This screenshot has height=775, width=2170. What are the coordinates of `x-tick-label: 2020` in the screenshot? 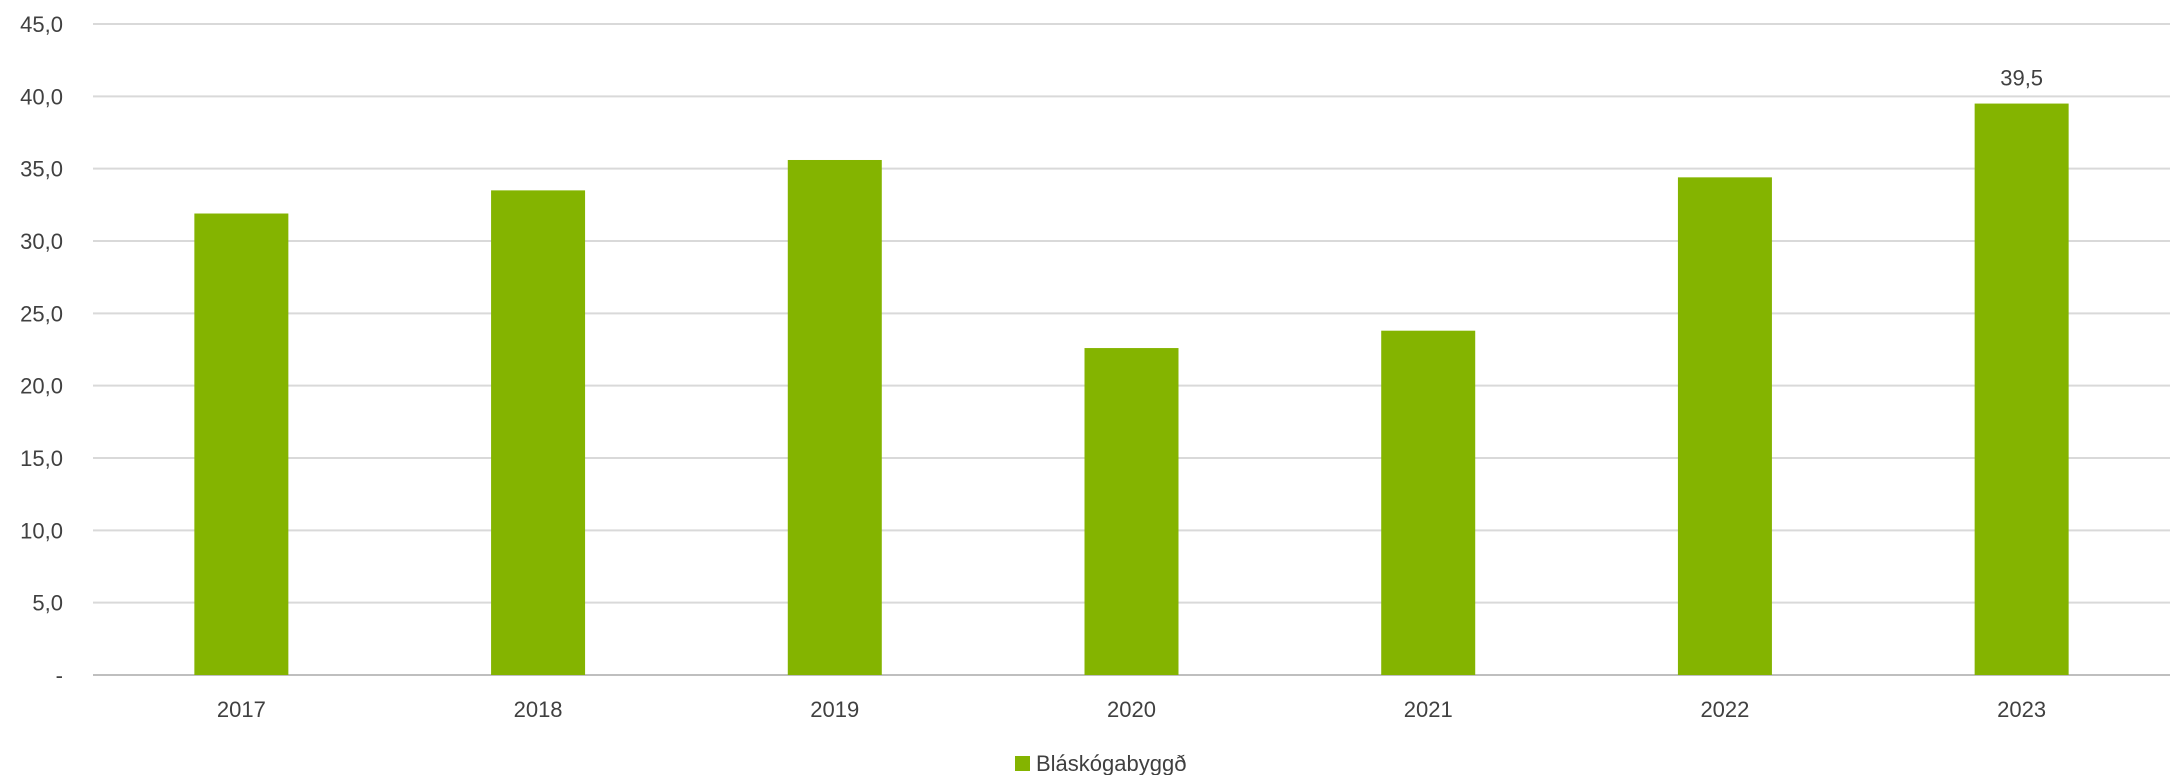 It's located at (1131, 709).